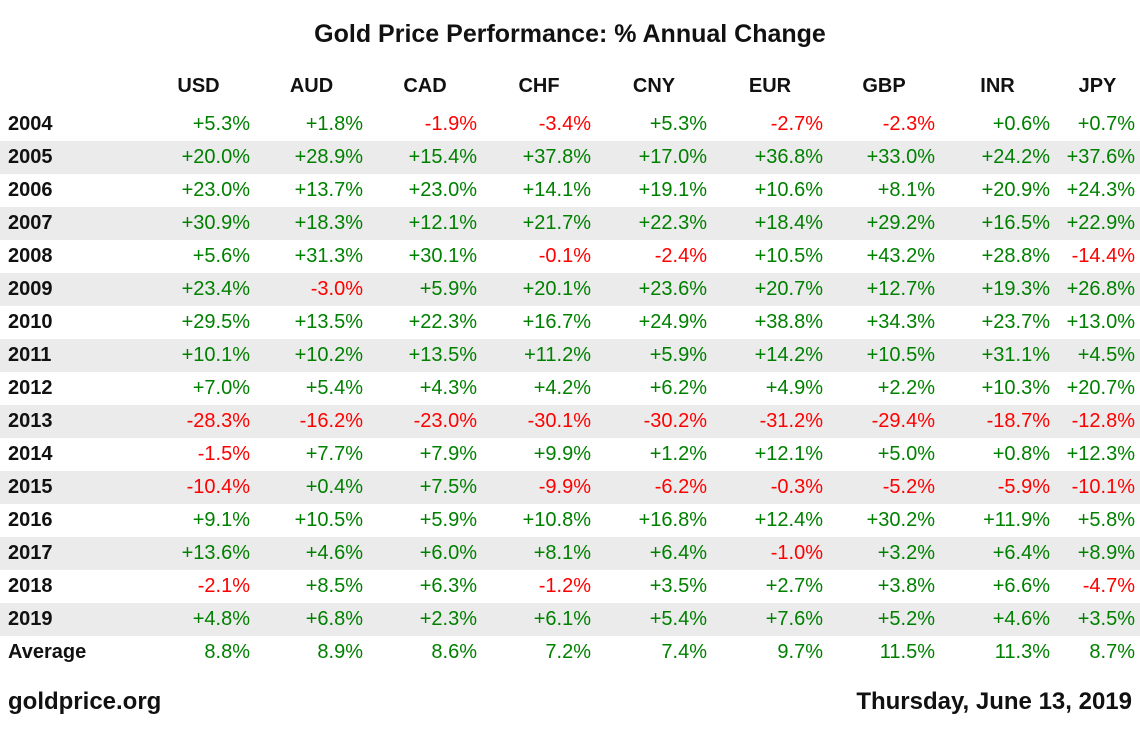  Describe the element at coordinates (562, 388) in the screenshot. I see `table-cell: +4.2%` at that location.